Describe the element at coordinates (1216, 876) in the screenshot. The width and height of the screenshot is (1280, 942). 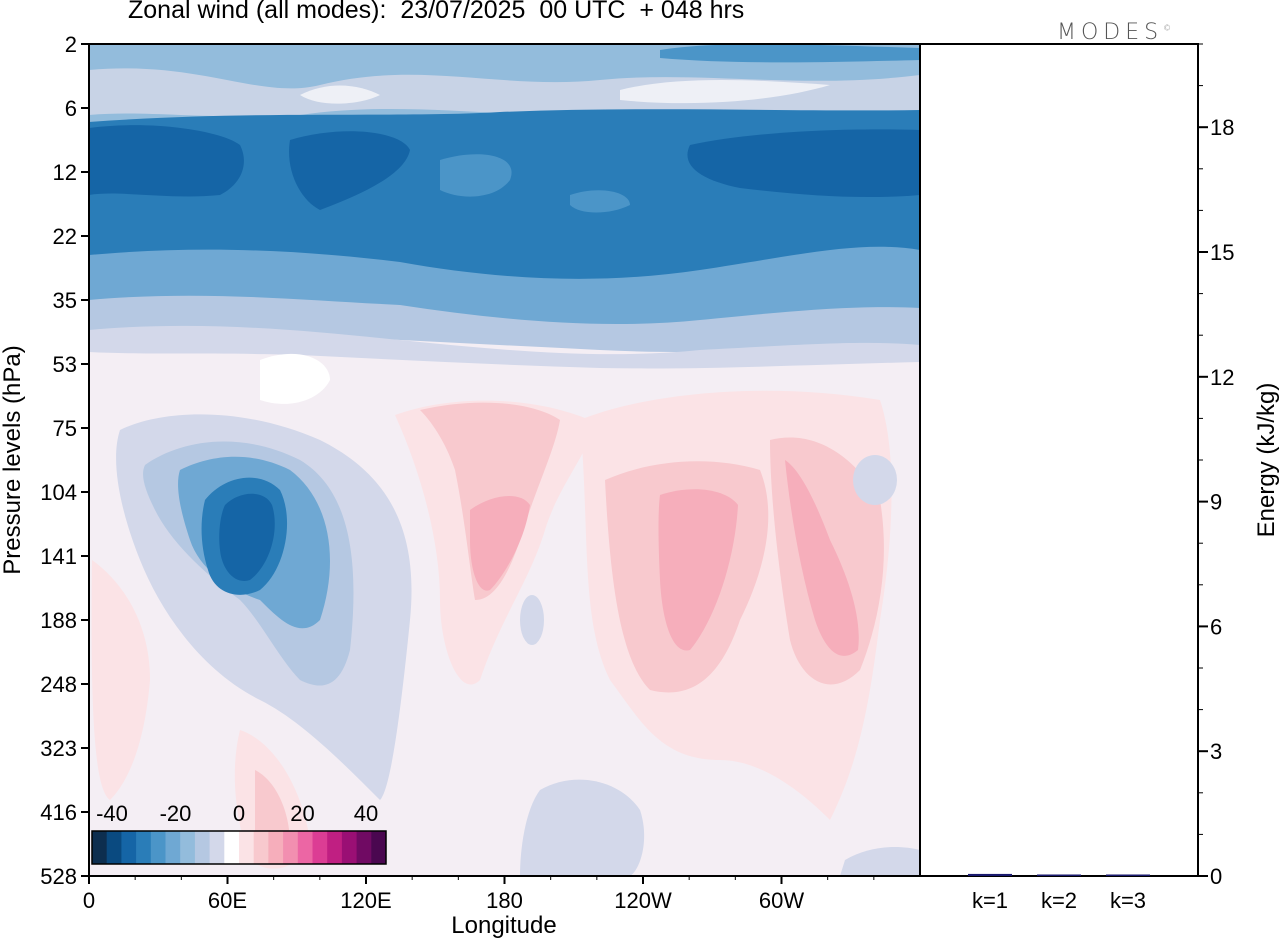
I see `energy-tick-label: 0` at that location.